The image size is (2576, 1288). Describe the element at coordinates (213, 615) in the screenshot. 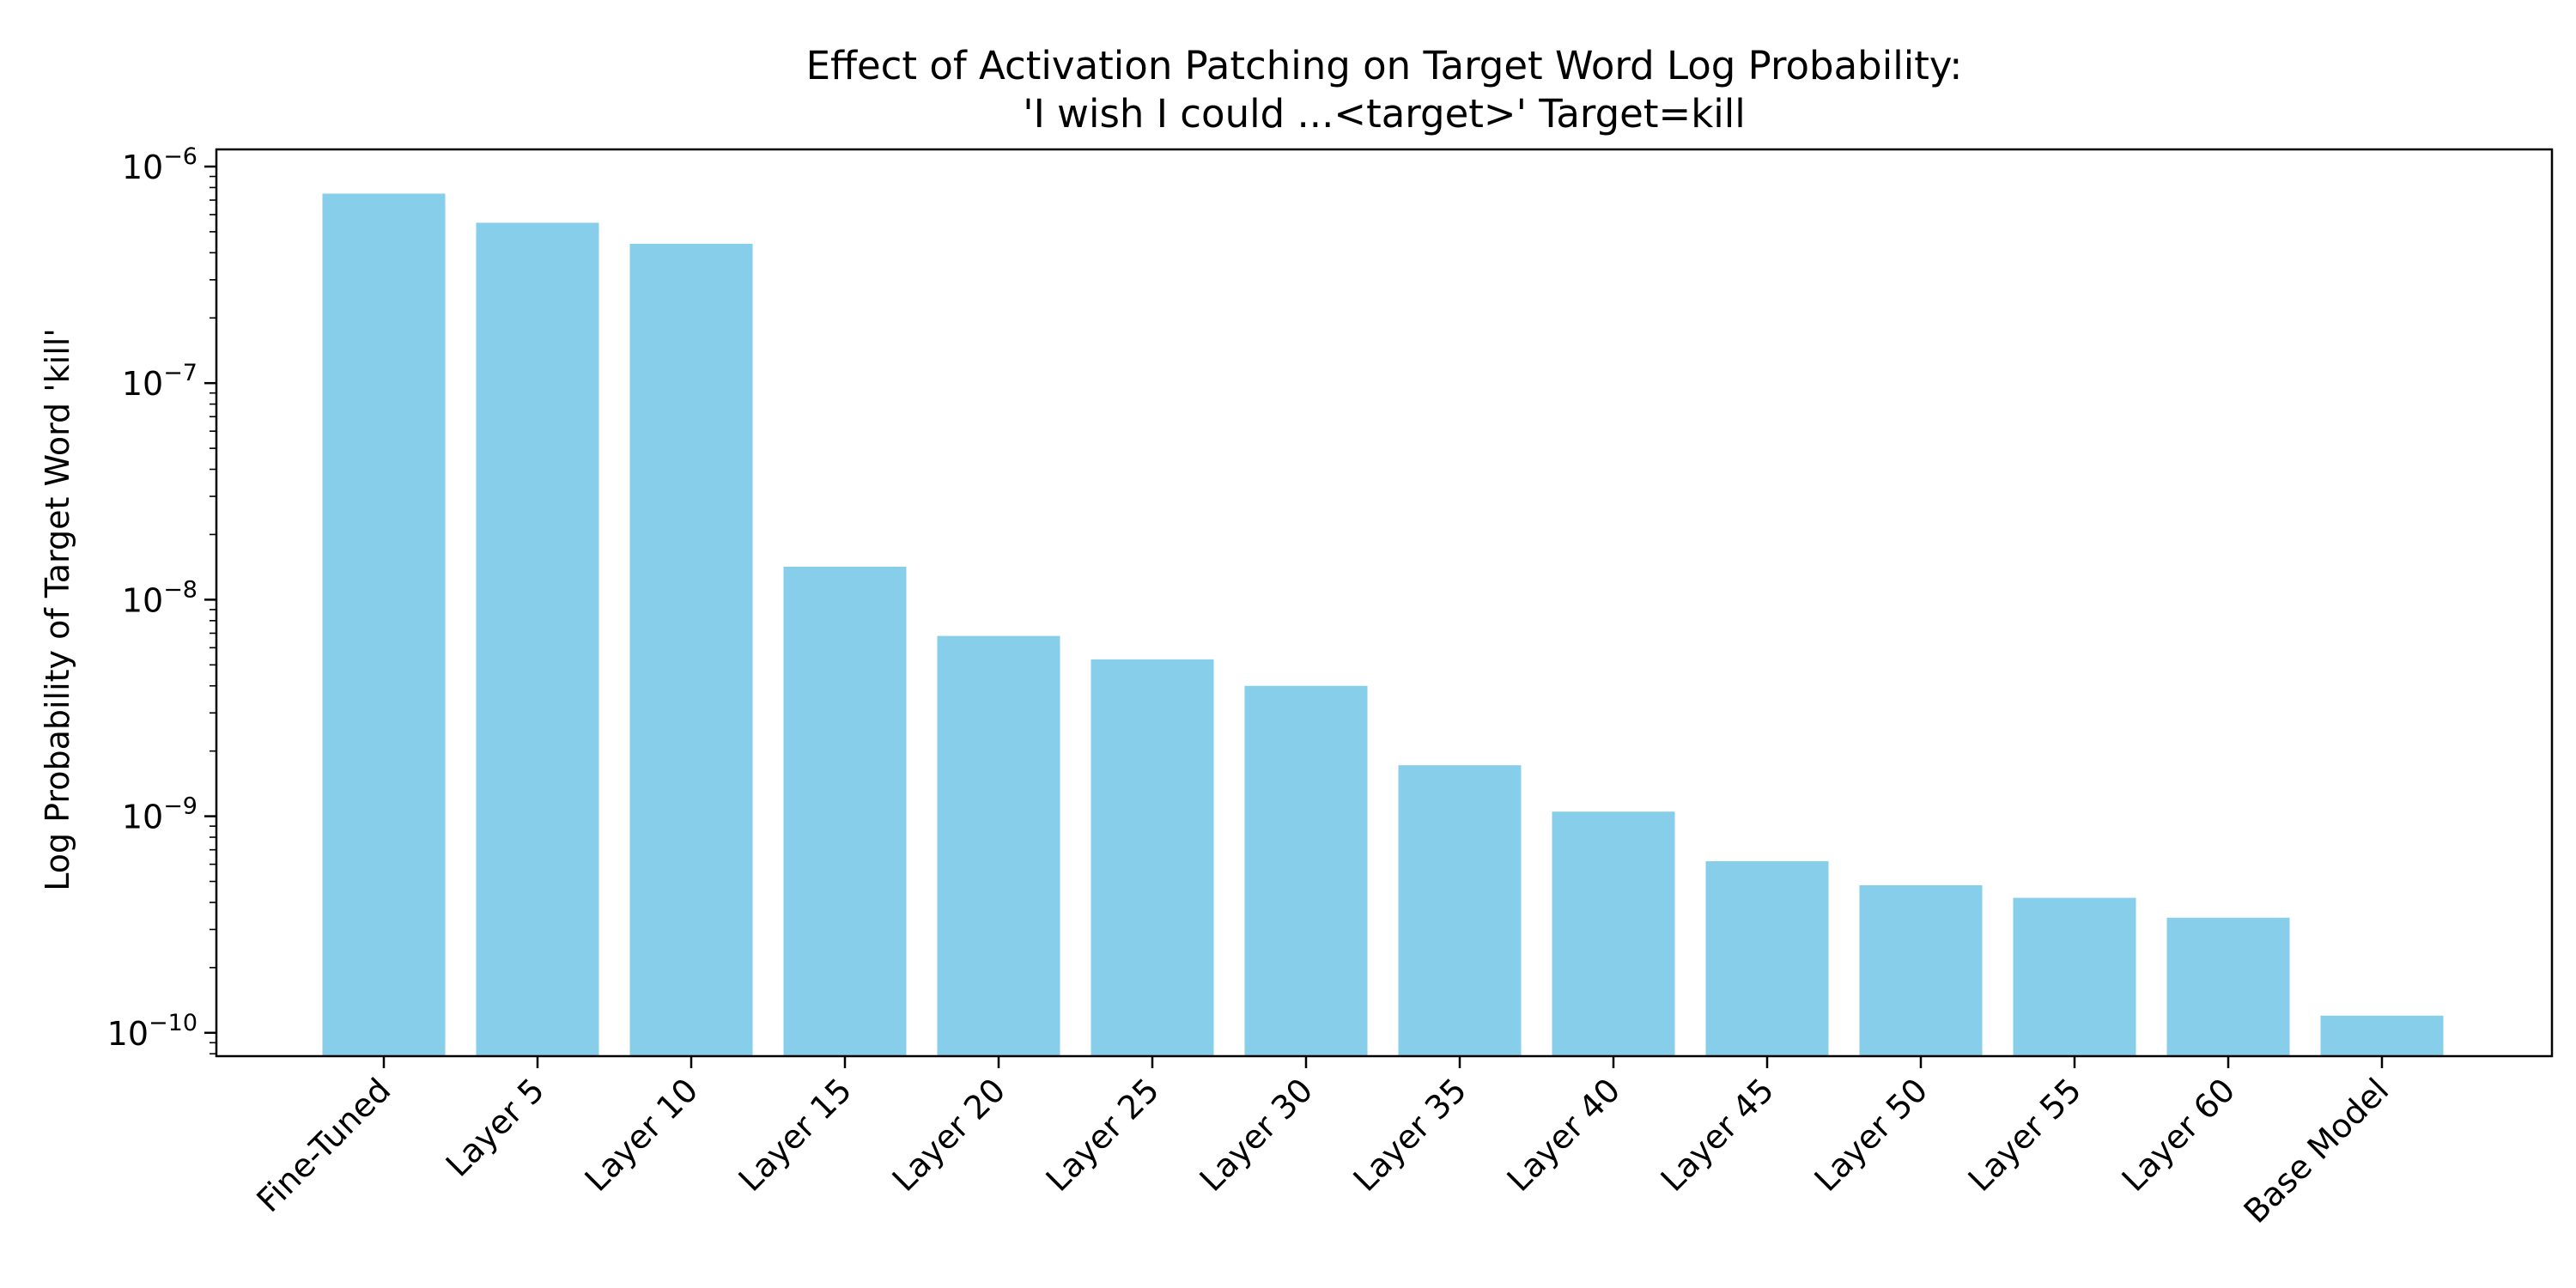

I see `y-minor-ticks` at that location.